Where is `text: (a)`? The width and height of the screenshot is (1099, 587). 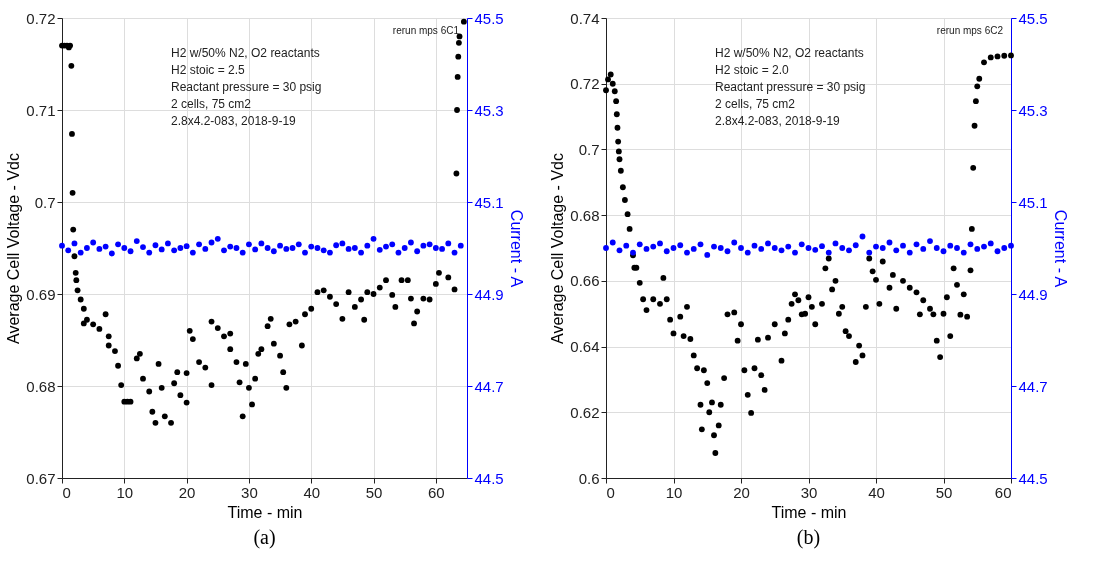 text: (a) is located at coordinates (264, 537).